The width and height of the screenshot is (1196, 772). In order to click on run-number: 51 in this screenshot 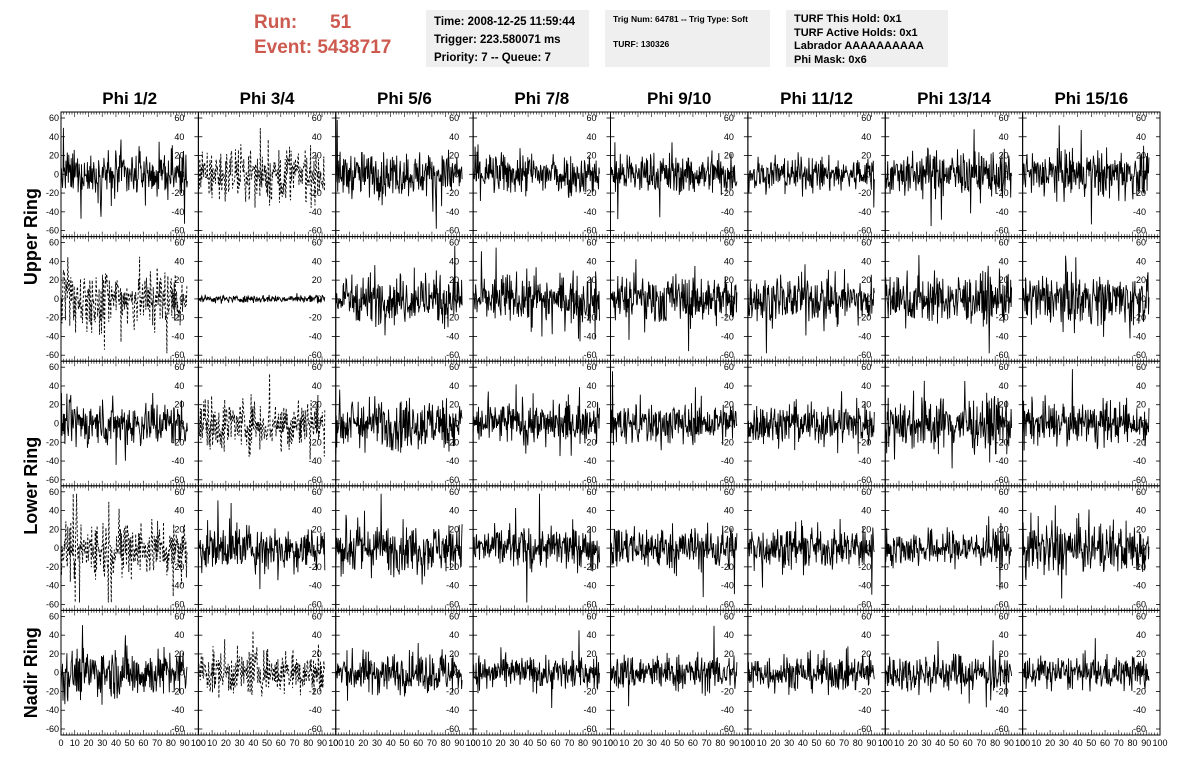, I will do `click(341, 22)`.